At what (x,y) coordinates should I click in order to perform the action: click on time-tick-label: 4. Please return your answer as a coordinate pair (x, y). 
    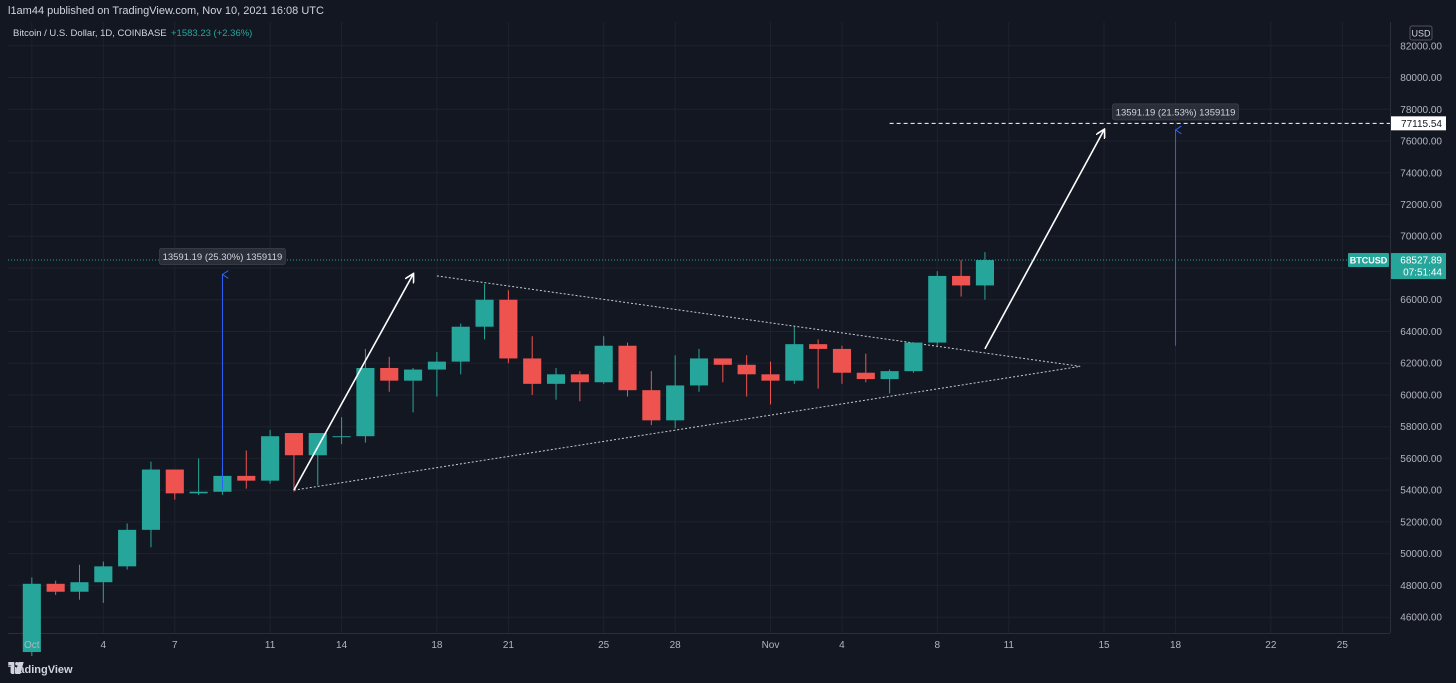
    Looking at the image, I should click on (104, 645).